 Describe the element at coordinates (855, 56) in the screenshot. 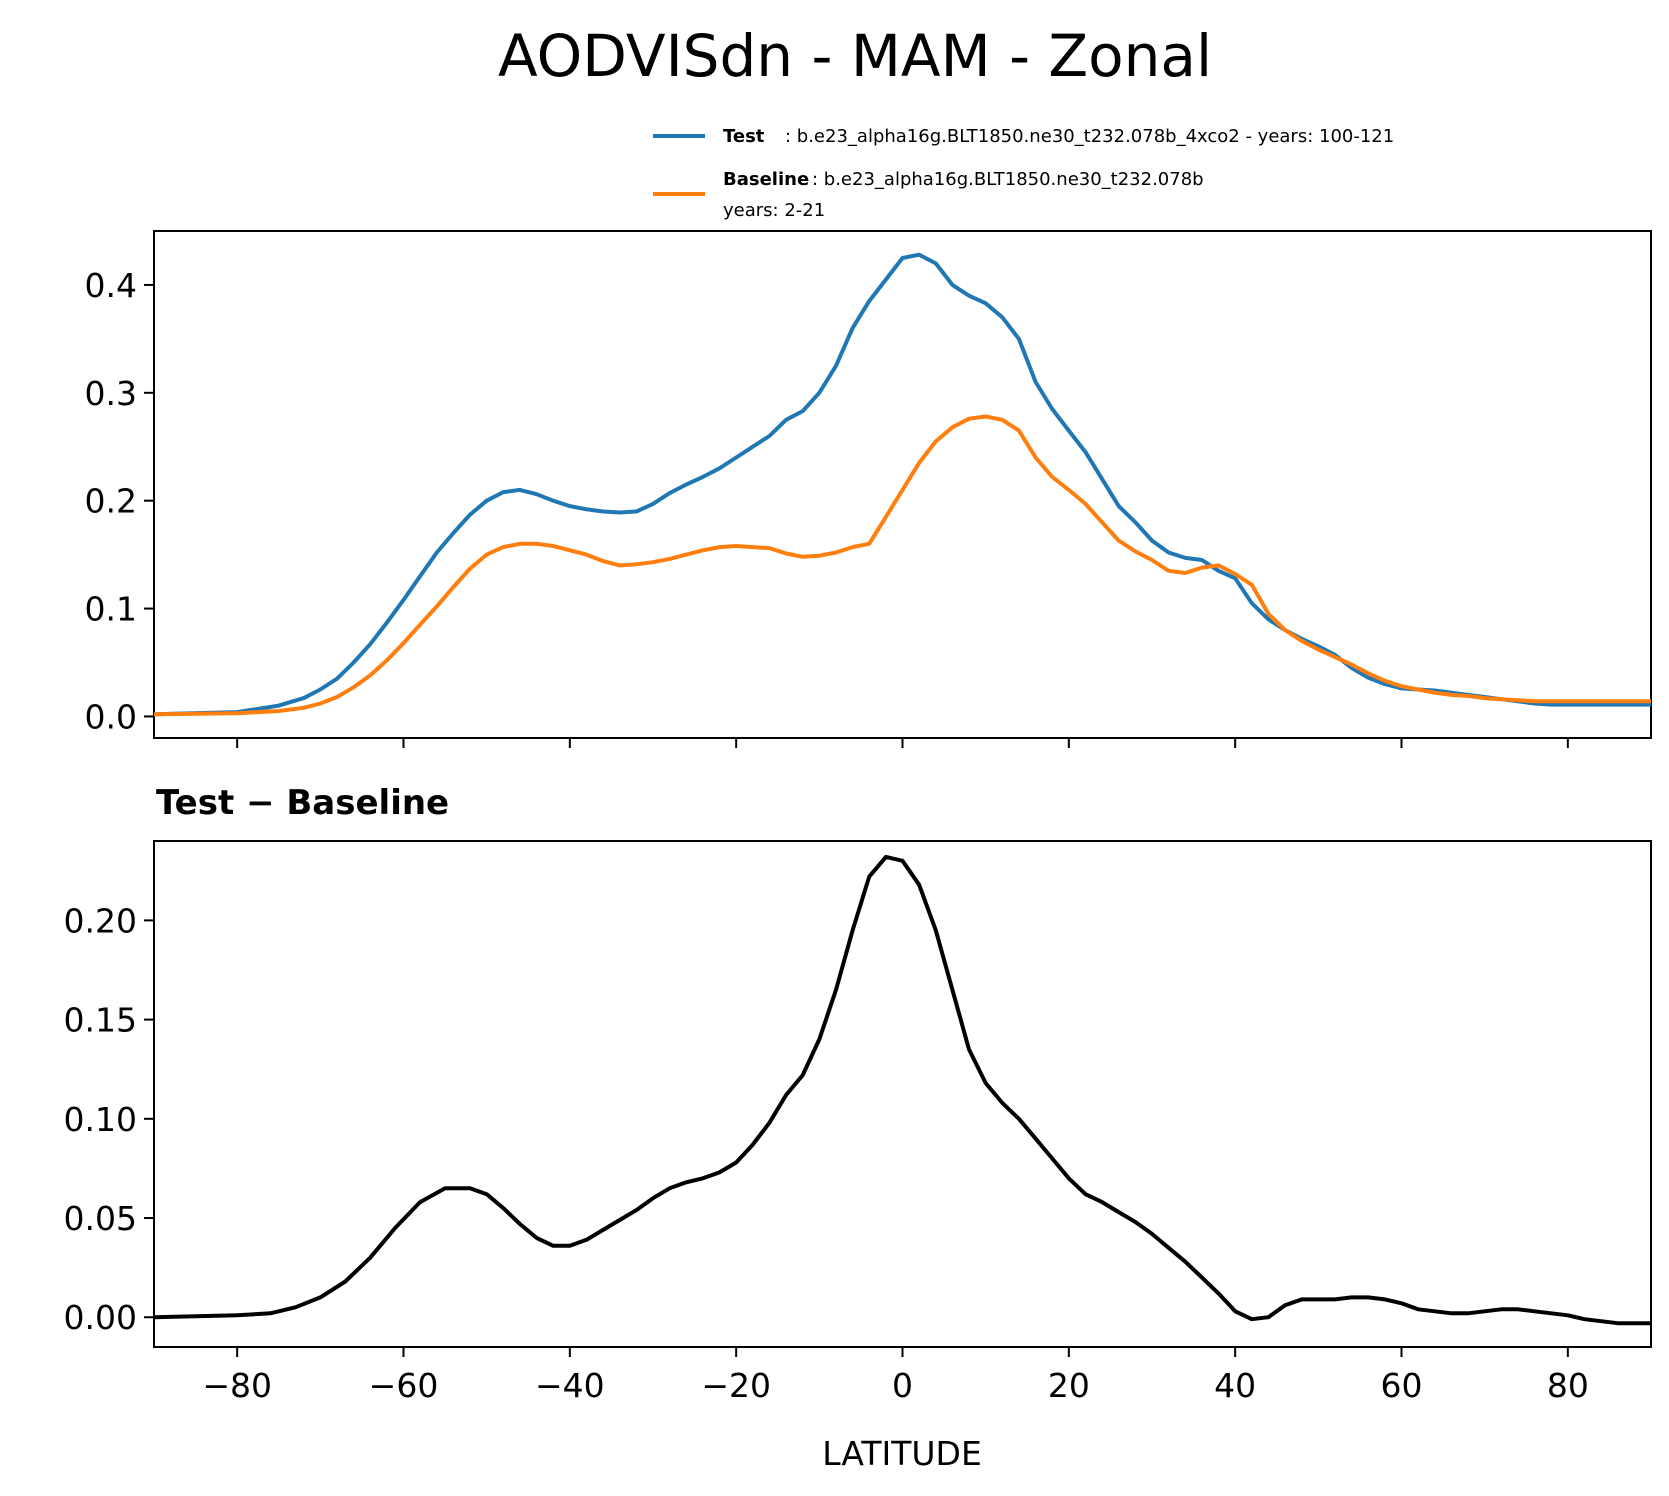

I see `figure-title: AODVISdn - MAM - Zonal` at that location.